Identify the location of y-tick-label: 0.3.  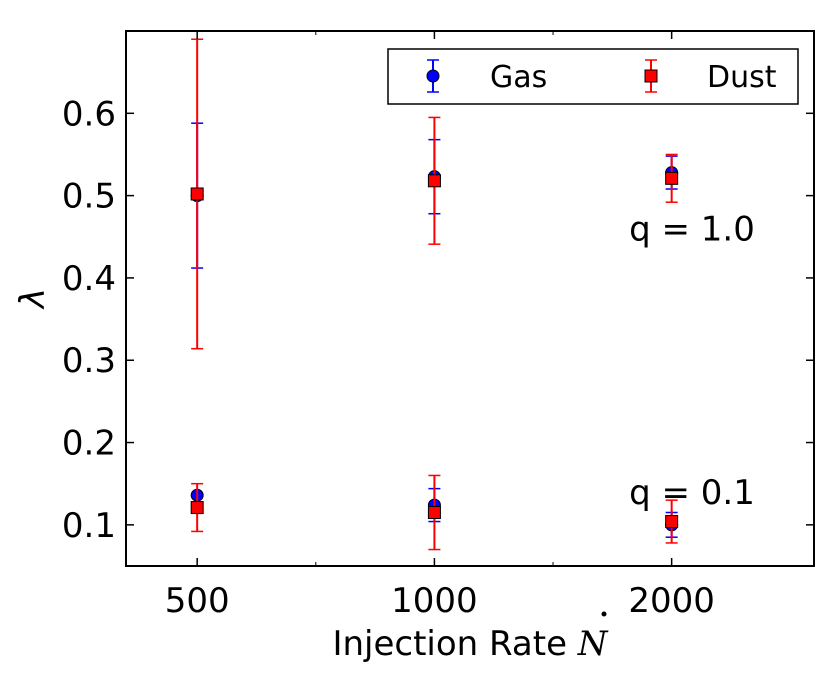
(89, 361).